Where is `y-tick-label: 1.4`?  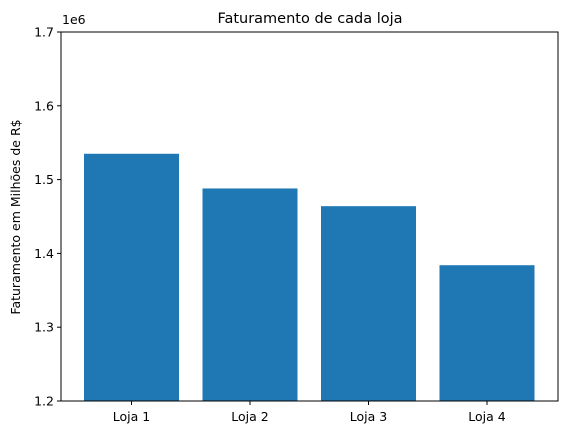 y-tick-label: 1.4 is located at coordinates (44, 253).